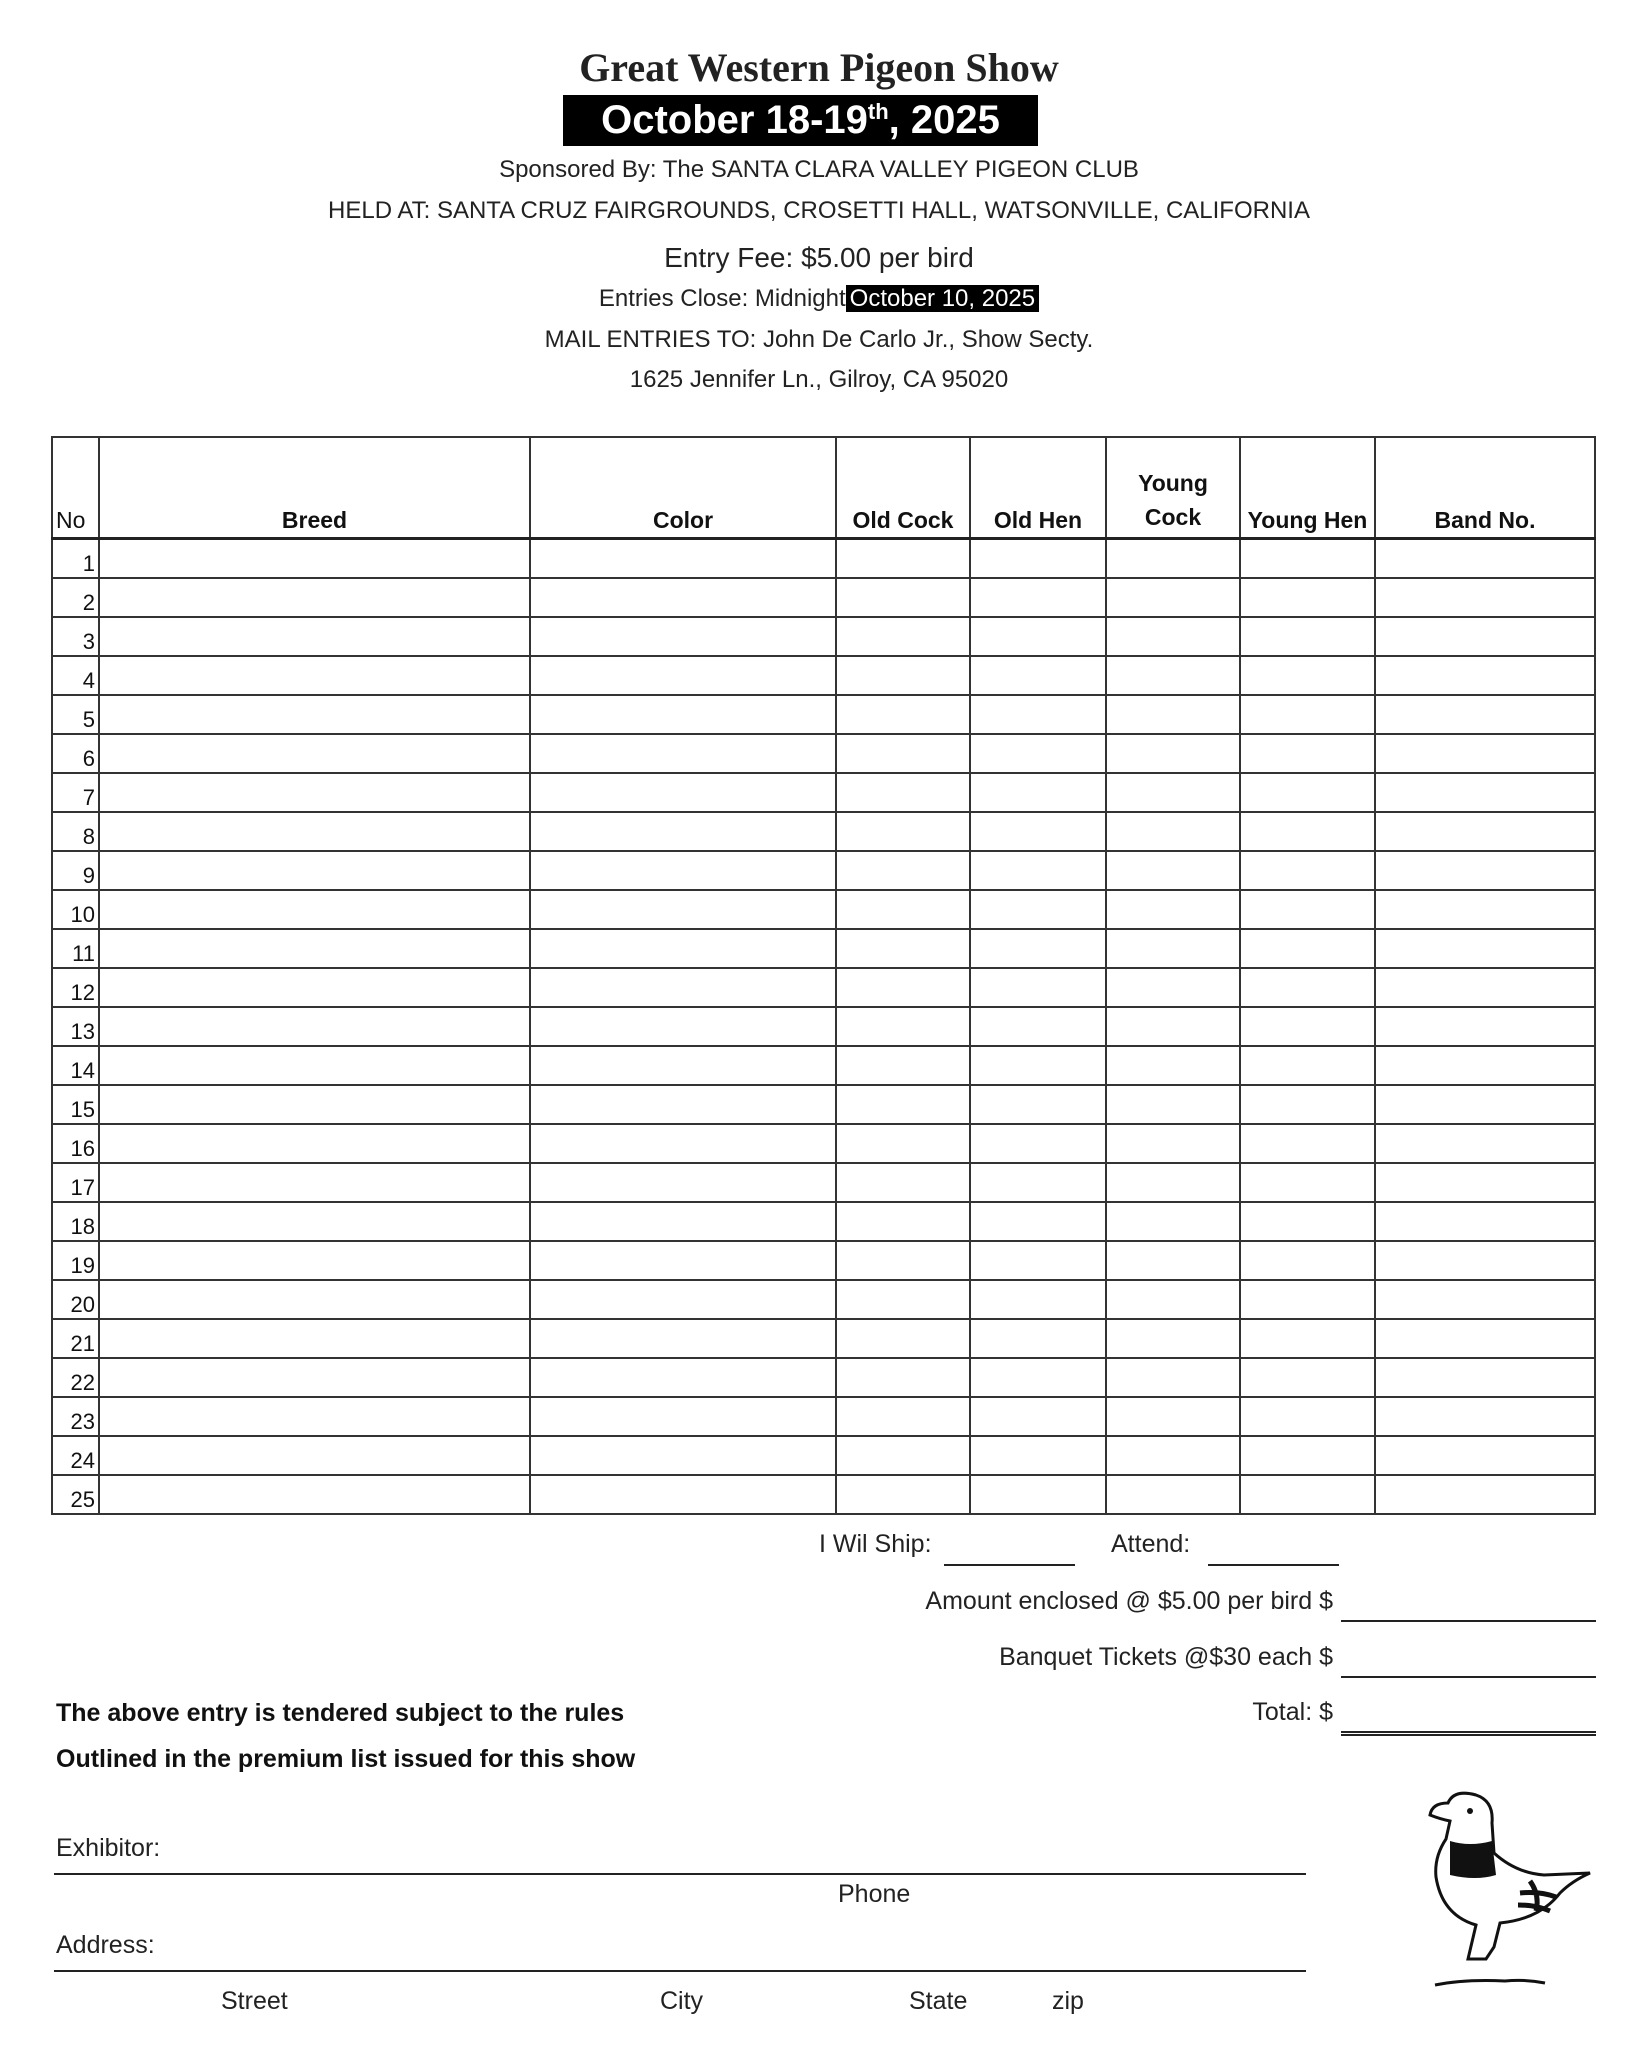 This screenshot has width=1638, height=2048. I want to click on exhibitor-field, so click(680, 1874).